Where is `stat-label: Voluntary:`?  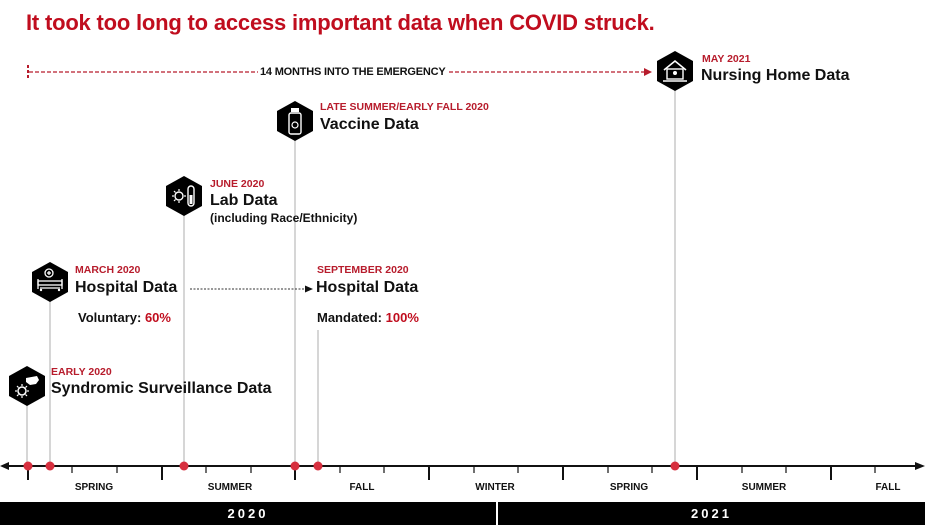
stat-label: Voluntary: is located at coordinates (110, 317).